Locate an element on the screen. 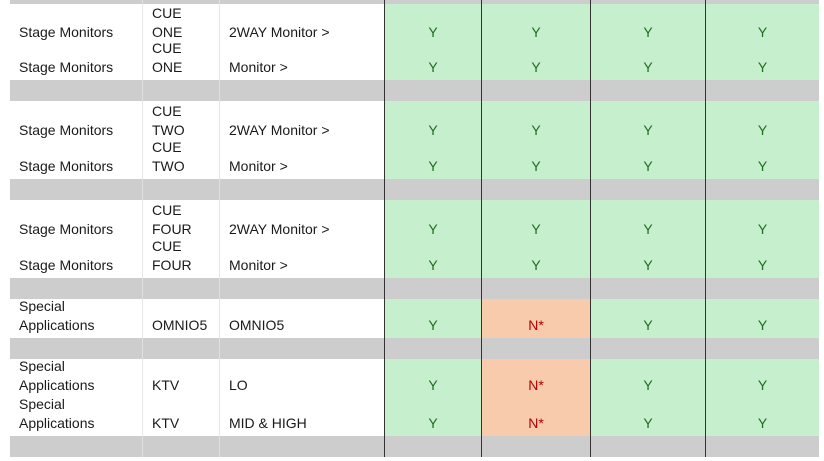 The height and width of the screenshot is (461, 824). table-row: Stage Monitors CUE ONE Monitor > Y Y Y Y is located at coordinates (414, 60).